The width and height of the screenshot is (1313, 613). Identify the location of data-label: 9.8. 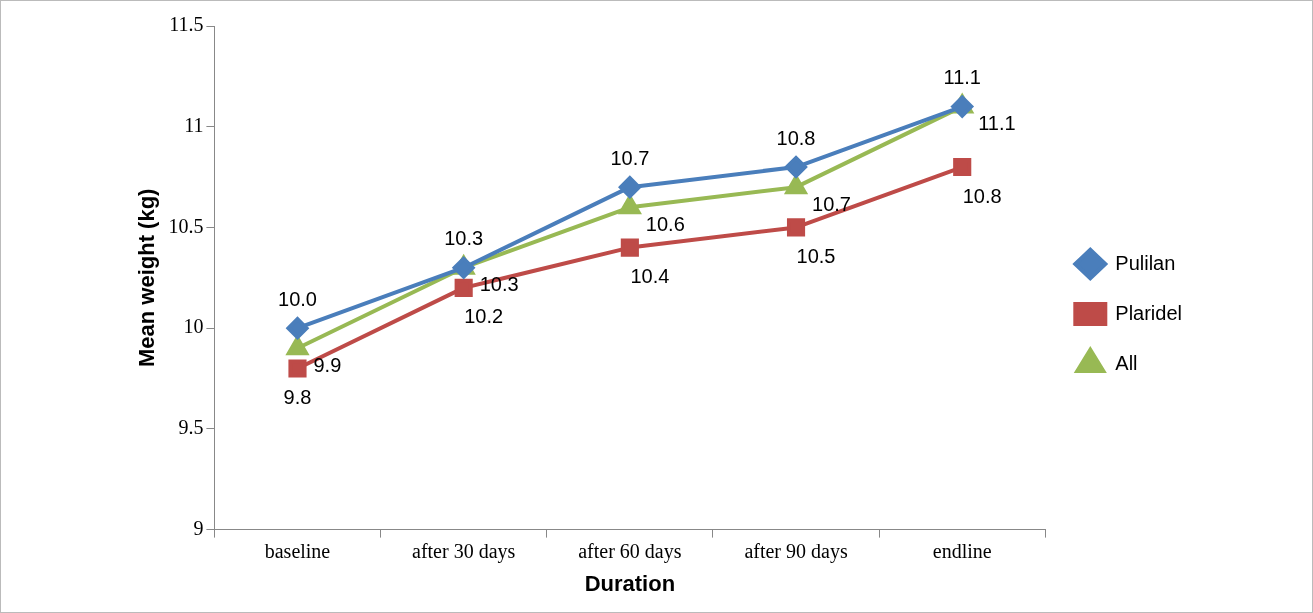
(297, 396).